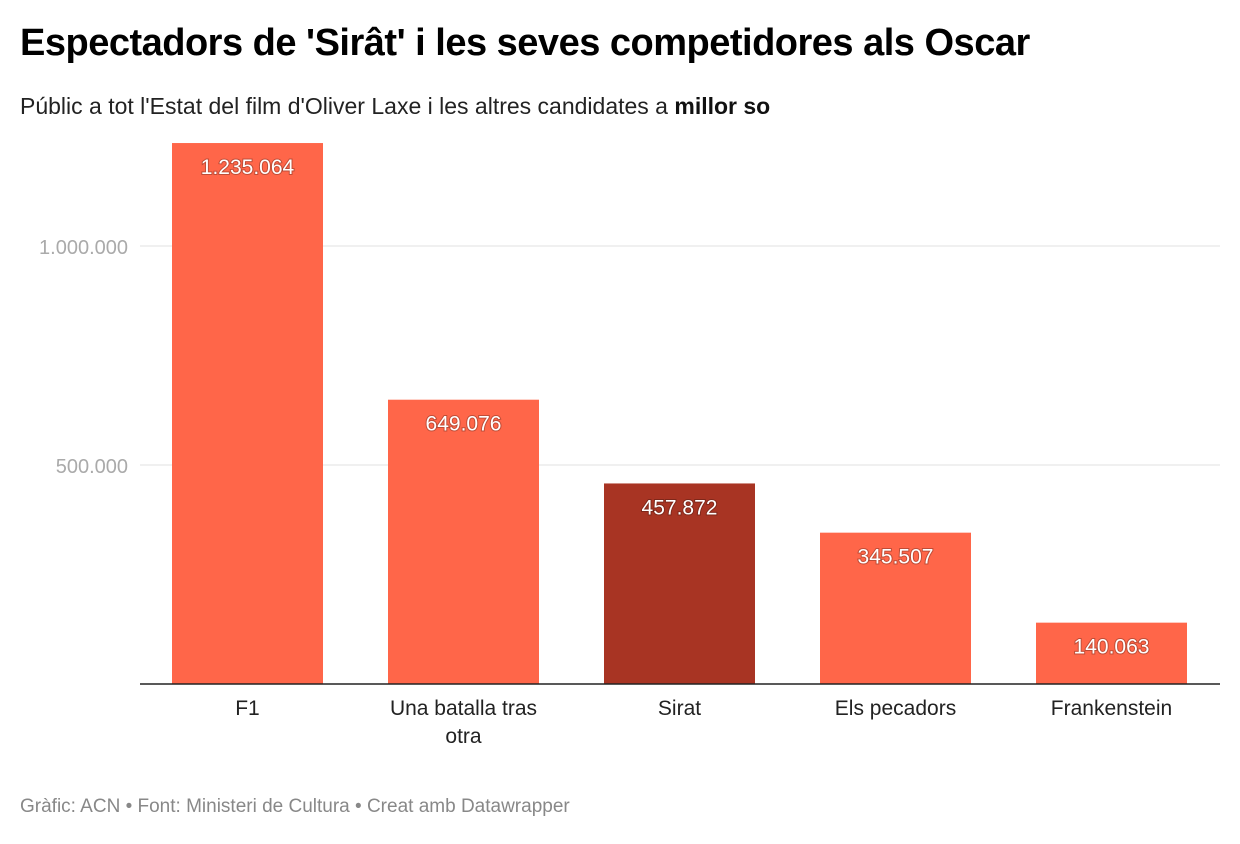  Describe the element at coordinates (679, 708) in the screenshot. I see `x-tick-label: Sirat` at that location.